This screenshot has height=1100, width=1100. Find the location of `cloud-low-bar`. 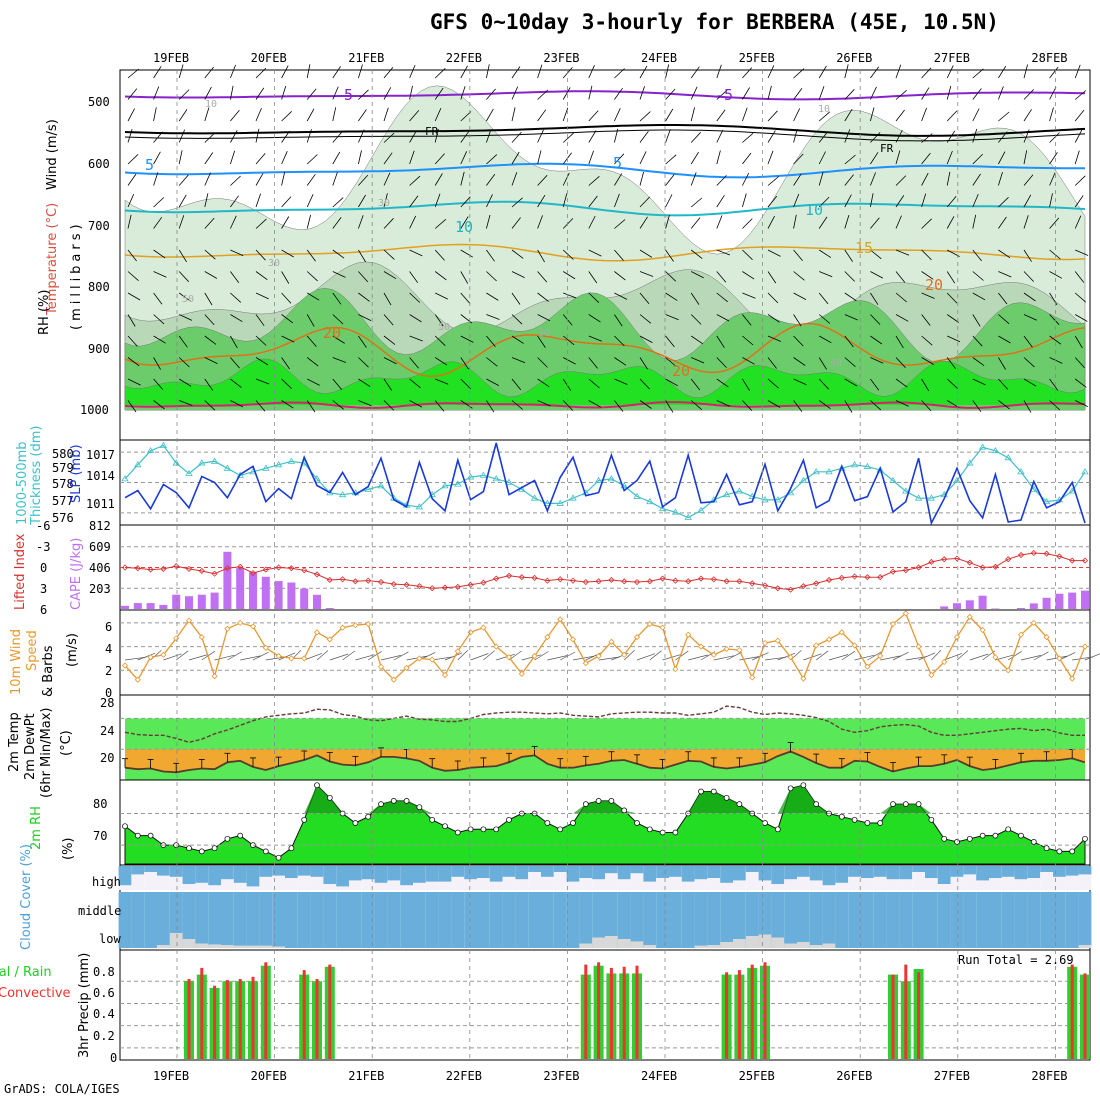

cloud-low-bar is located at coordinates (240, 946).